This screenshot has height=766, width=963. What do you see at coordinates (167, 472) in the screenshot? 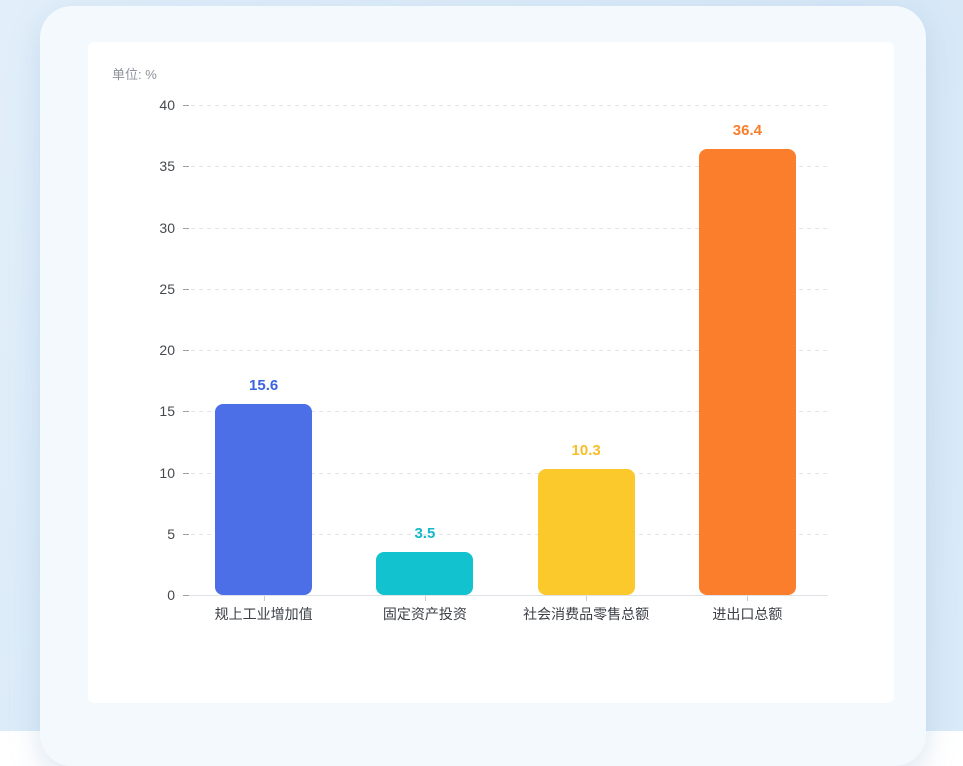
I see `y-axis-label: 10` at bounding box center [167, 472].